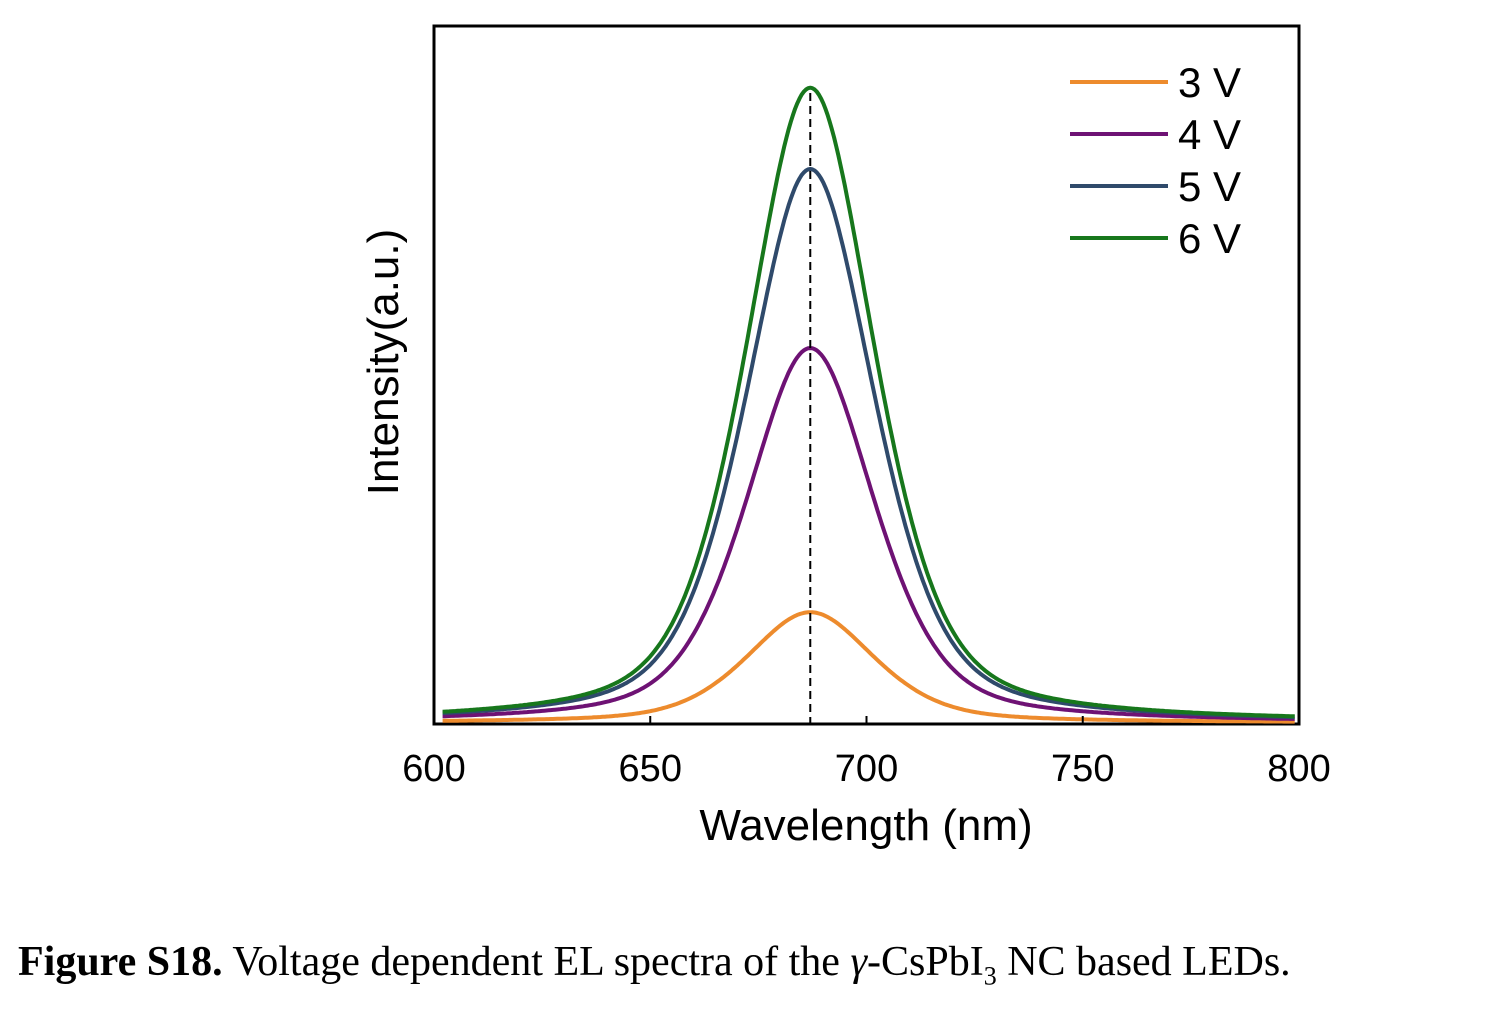 This screenshot has height=1028, width=1500. What do you see at coordinates (120, 962) in the screenshot?
I see `caption-label: Figure S18.` at bounding box center [120, 962].